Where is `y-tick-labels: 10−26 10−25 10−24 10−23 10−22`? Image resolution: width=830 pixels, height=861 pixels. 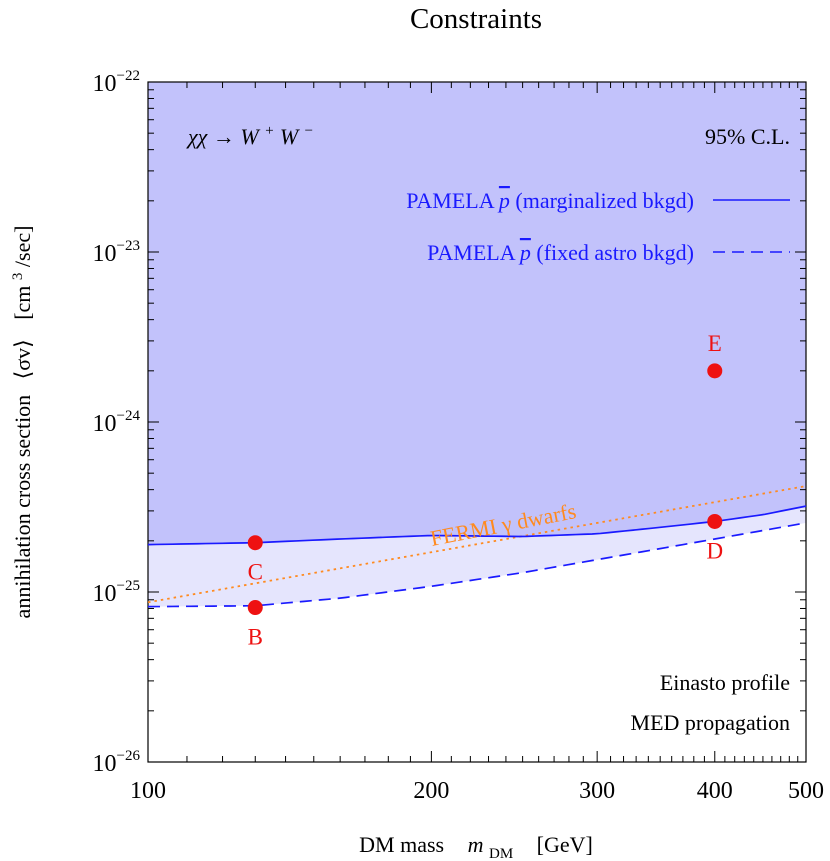
y-tick-labels: 10−26 10−25 10−24 10−23 10−22 is located at coordinates (117, 422).